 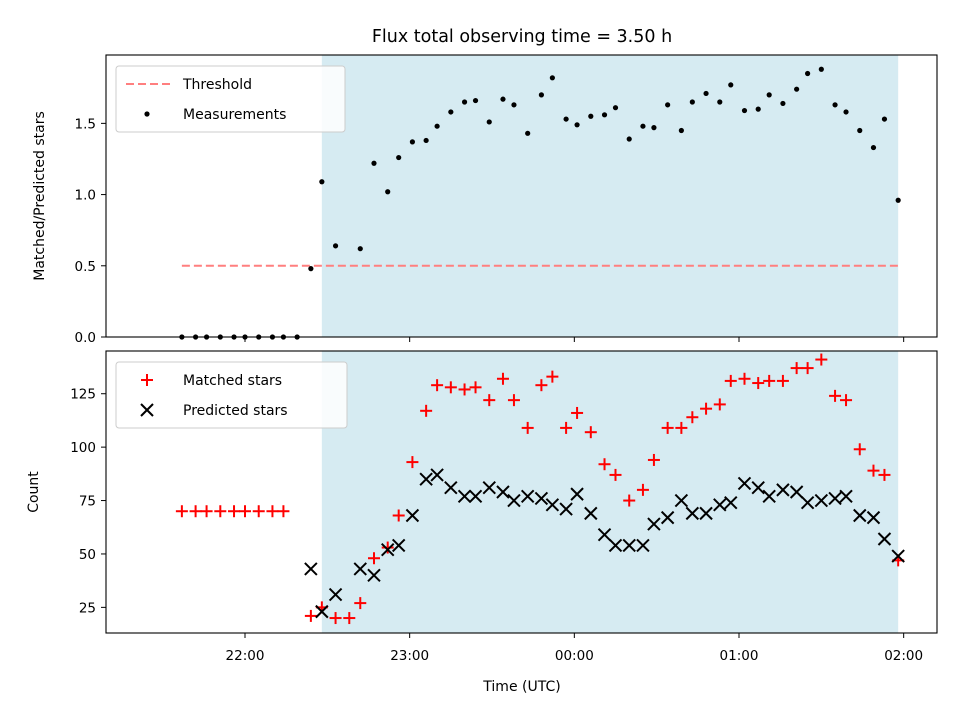 What do you see at coordinates (85, 124) in the screenshot?
I see `top-y-tick-label: 1.5` at bounding box center [85, 124].